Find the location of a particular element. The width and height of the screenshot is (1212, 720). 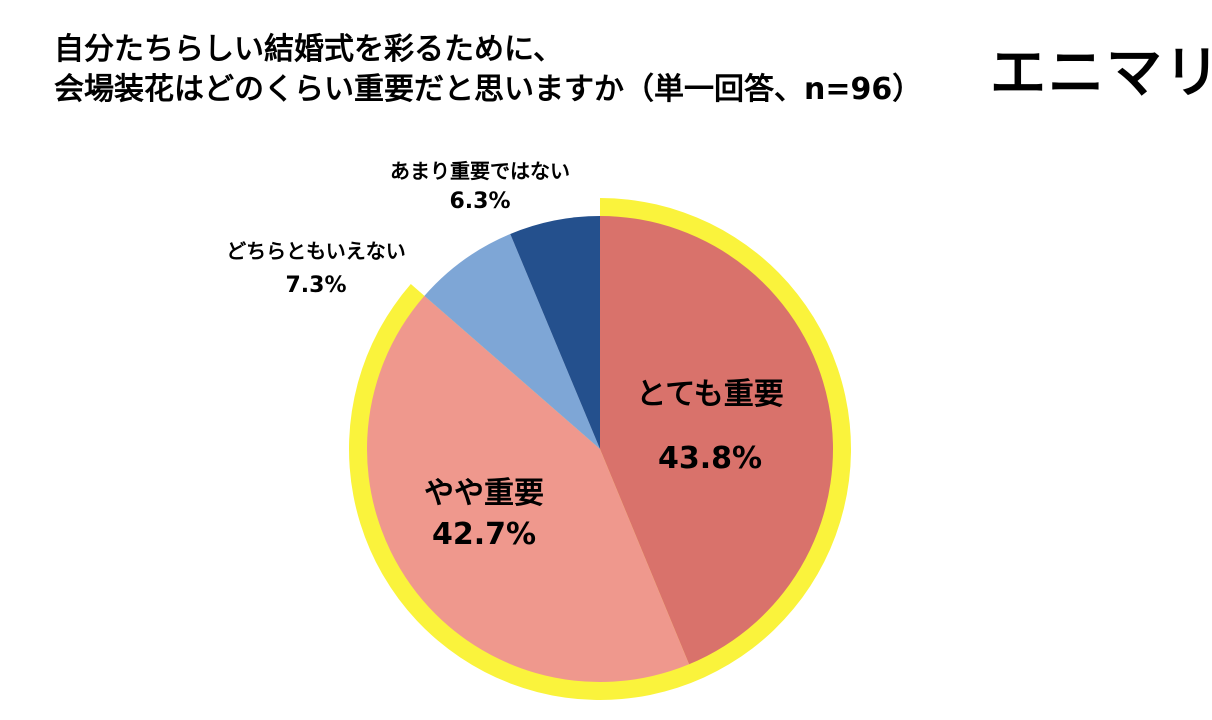

chart-title-line-1: 自分たちらしい結婚式を彩るために、 is located at coordinates (309, 49).